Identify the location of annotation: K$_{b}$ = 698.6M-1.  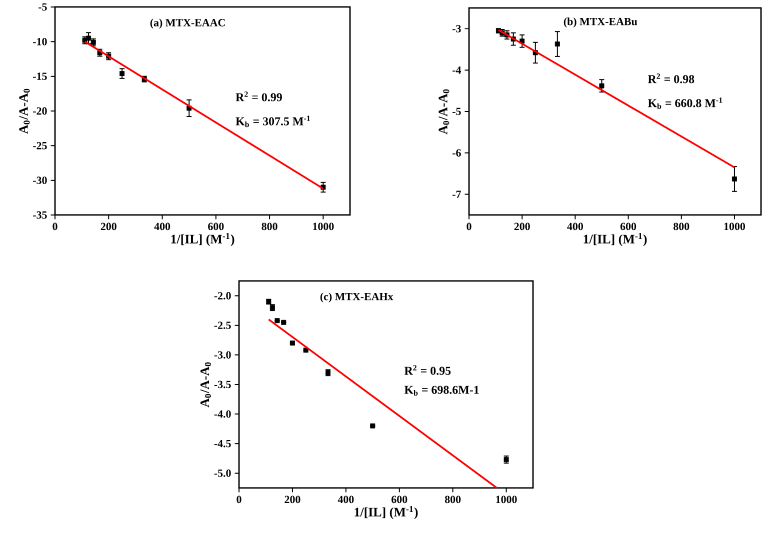
(441, 391).